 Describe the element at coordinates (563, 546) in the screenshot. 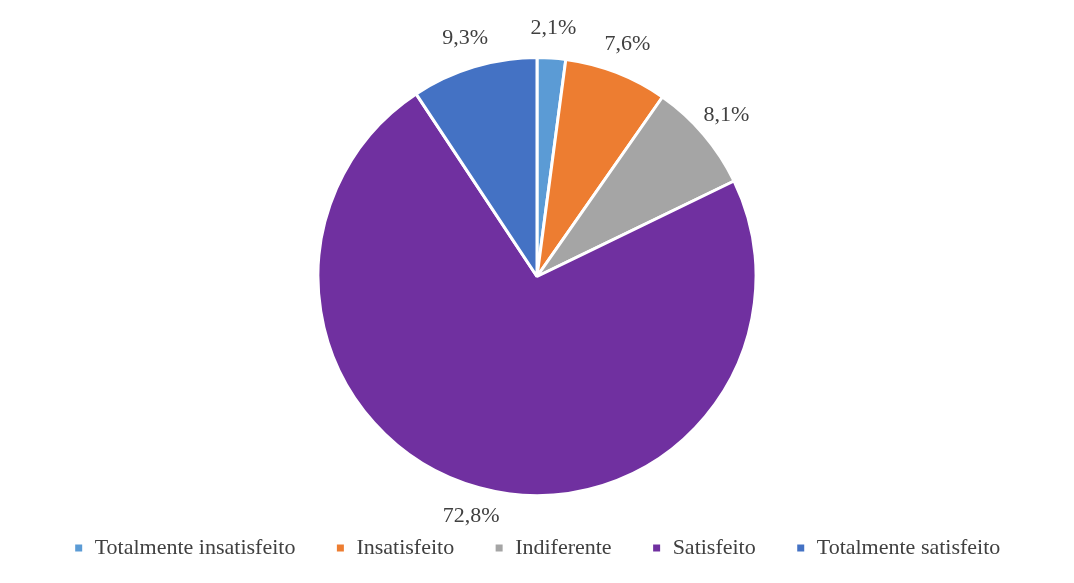

I see `legend-label: Indiferente` at that location.